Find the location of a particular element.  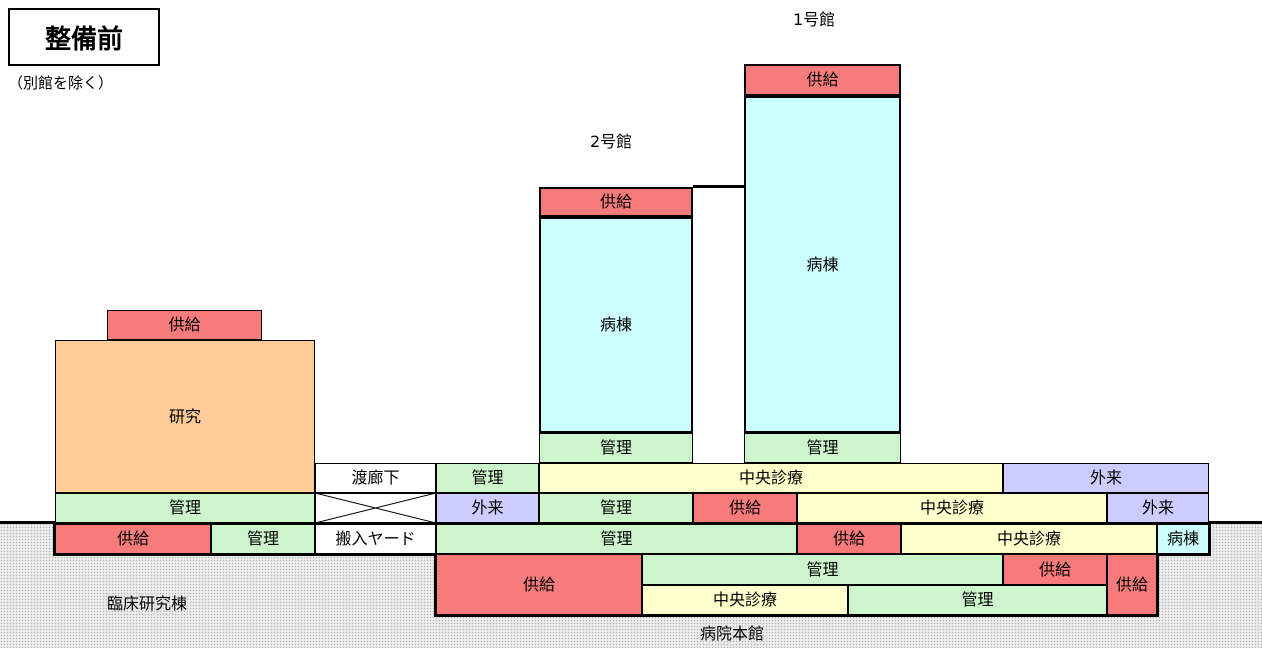

yard-bottom-edge is located at coordinates (375, 554).